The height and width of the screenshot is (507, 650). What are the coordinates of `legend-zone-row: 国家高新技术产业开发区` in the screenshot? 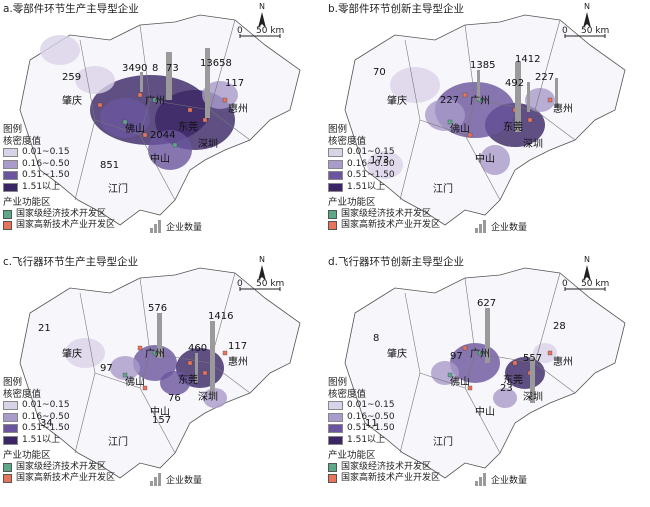 It's located at (384, 479).